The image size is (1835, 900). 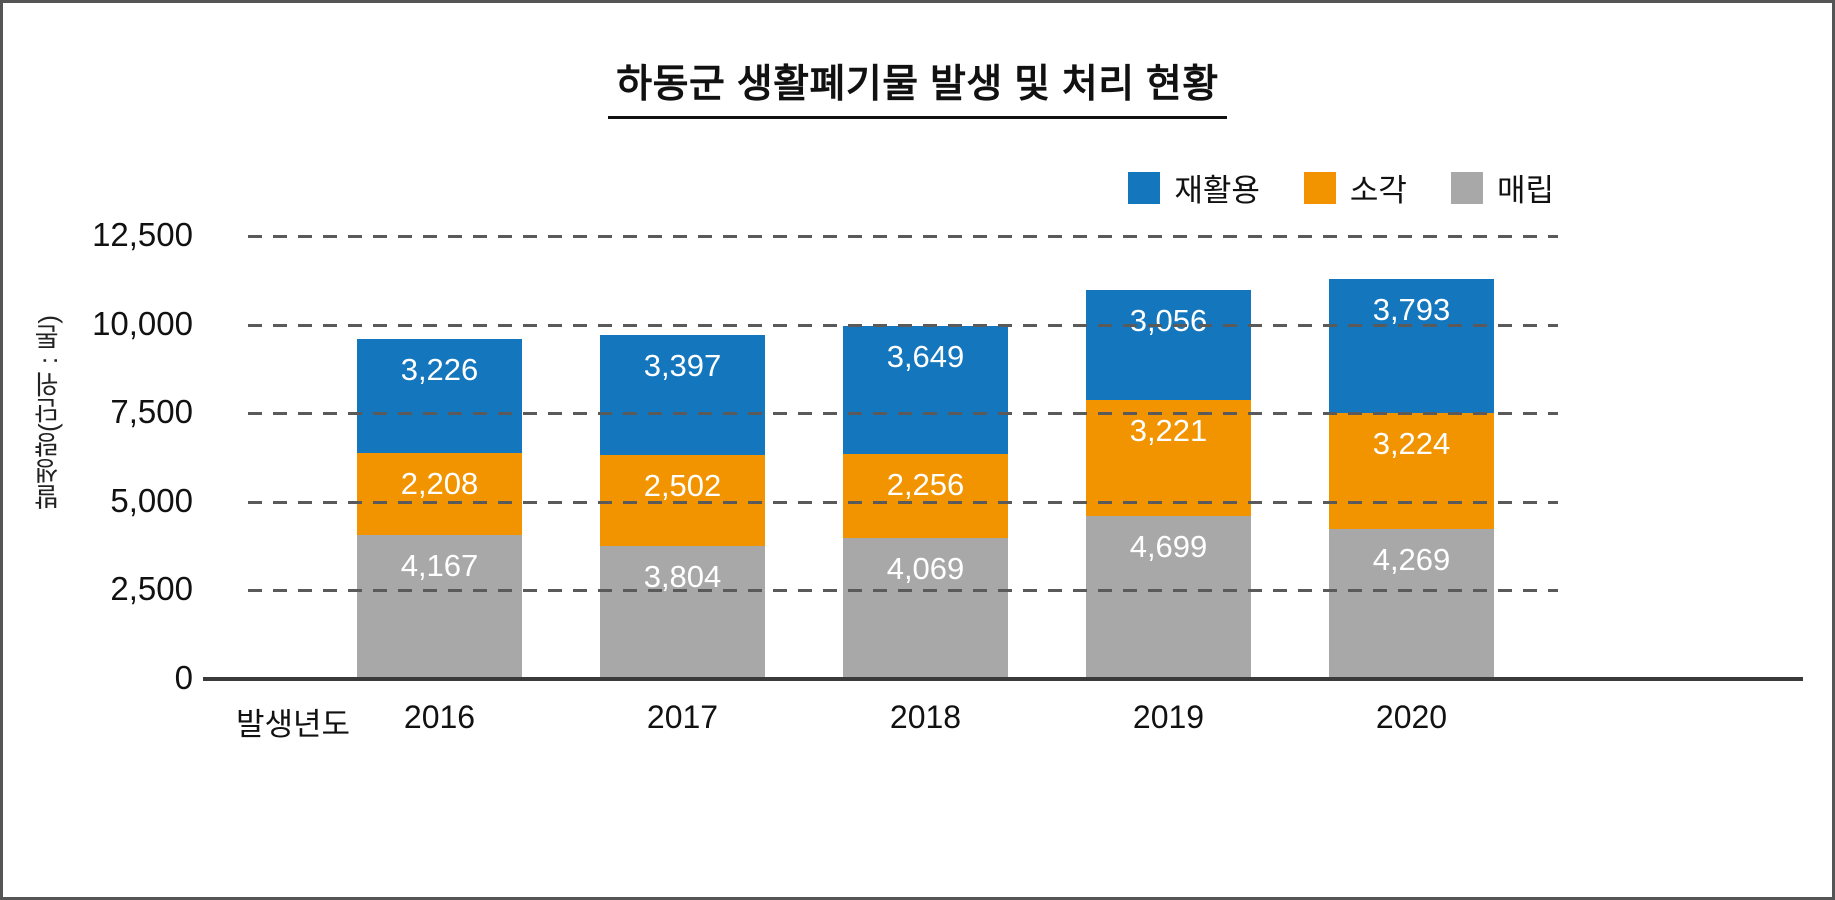 I want to click on y-tick-label-12500: 12,500, so click(x=142, y=235).